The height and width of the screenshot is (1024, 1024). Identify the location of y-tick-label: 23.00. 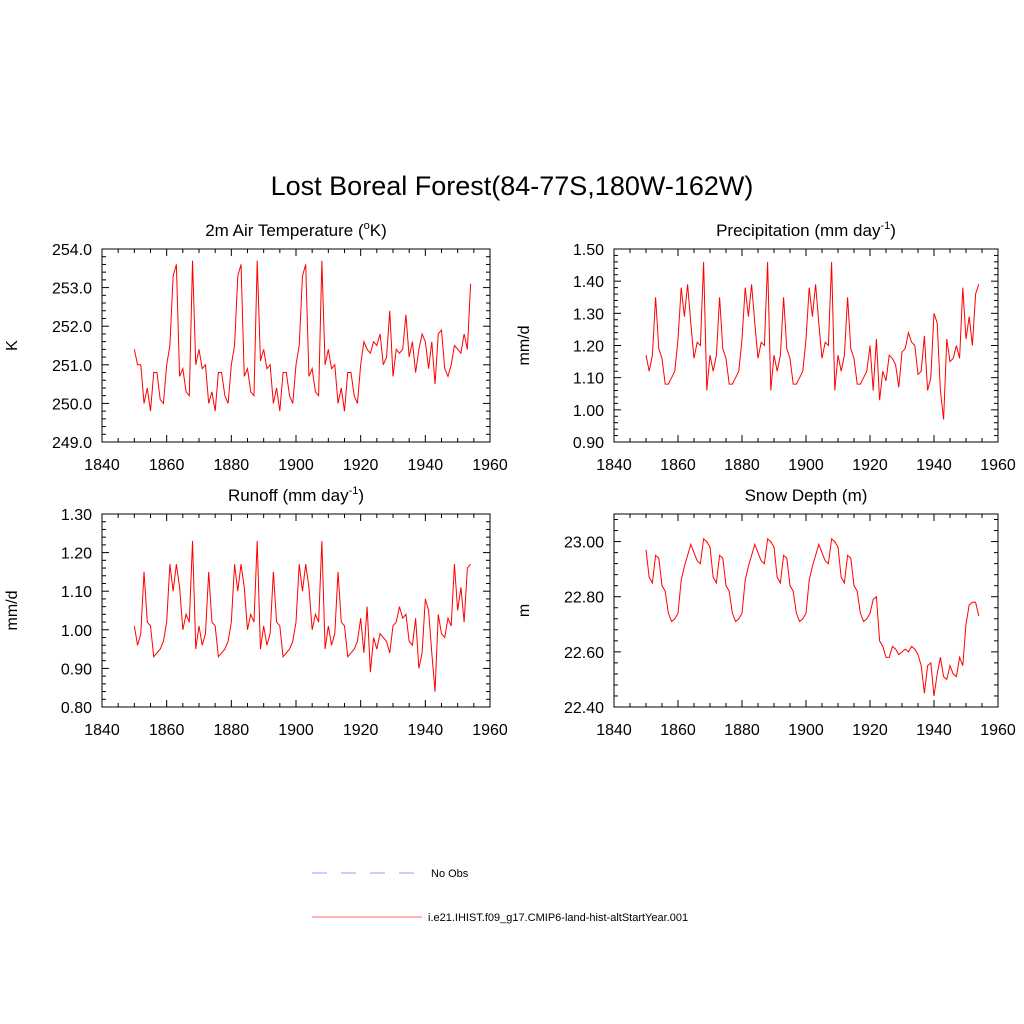
(584, 543).